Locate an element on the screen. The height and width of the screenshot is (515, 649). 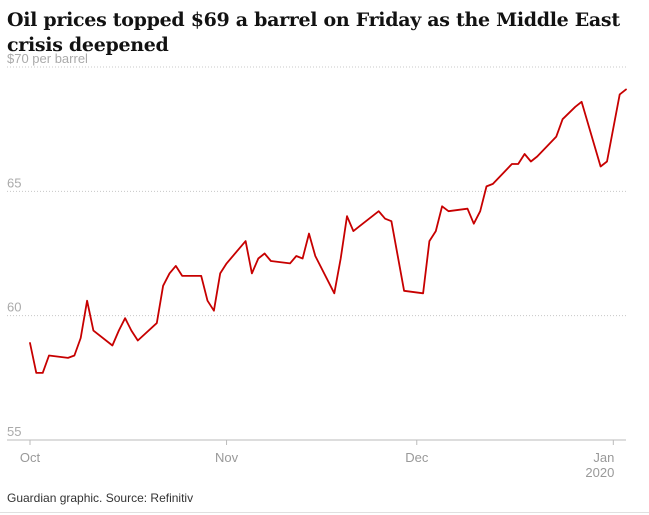
y-tick-label-55: 55 is located at coordinates (14, 431).